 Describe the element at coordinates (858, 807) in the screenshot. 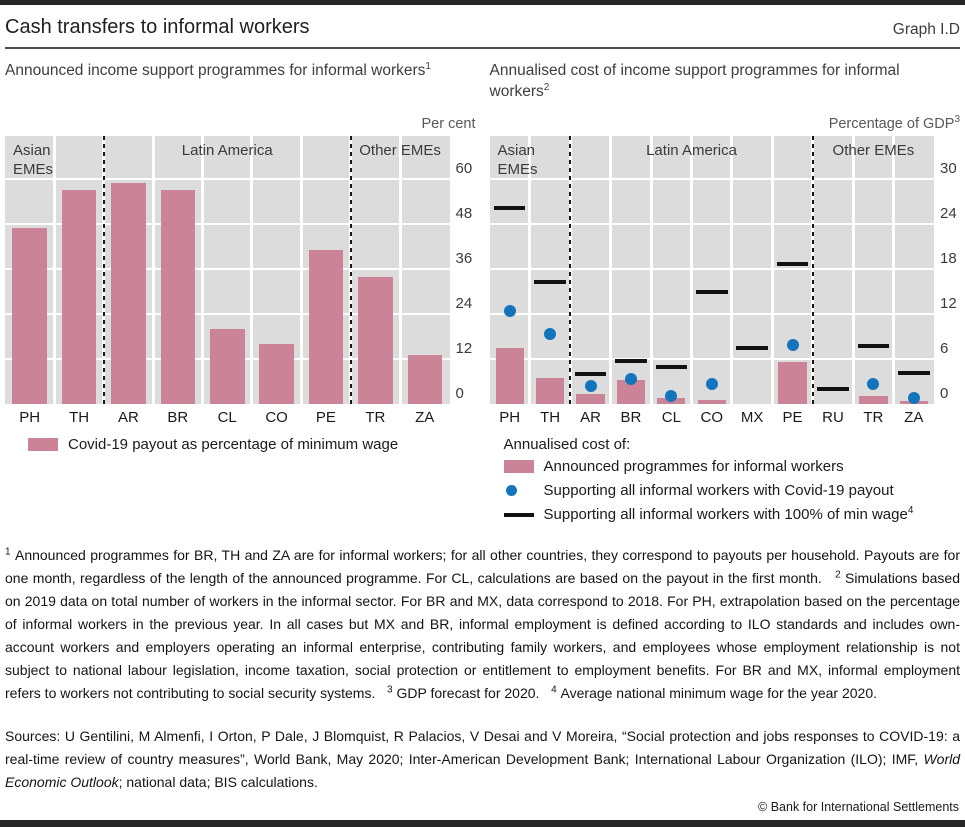

I see `copyright-notice: © Bank for International Settlements` at that location.